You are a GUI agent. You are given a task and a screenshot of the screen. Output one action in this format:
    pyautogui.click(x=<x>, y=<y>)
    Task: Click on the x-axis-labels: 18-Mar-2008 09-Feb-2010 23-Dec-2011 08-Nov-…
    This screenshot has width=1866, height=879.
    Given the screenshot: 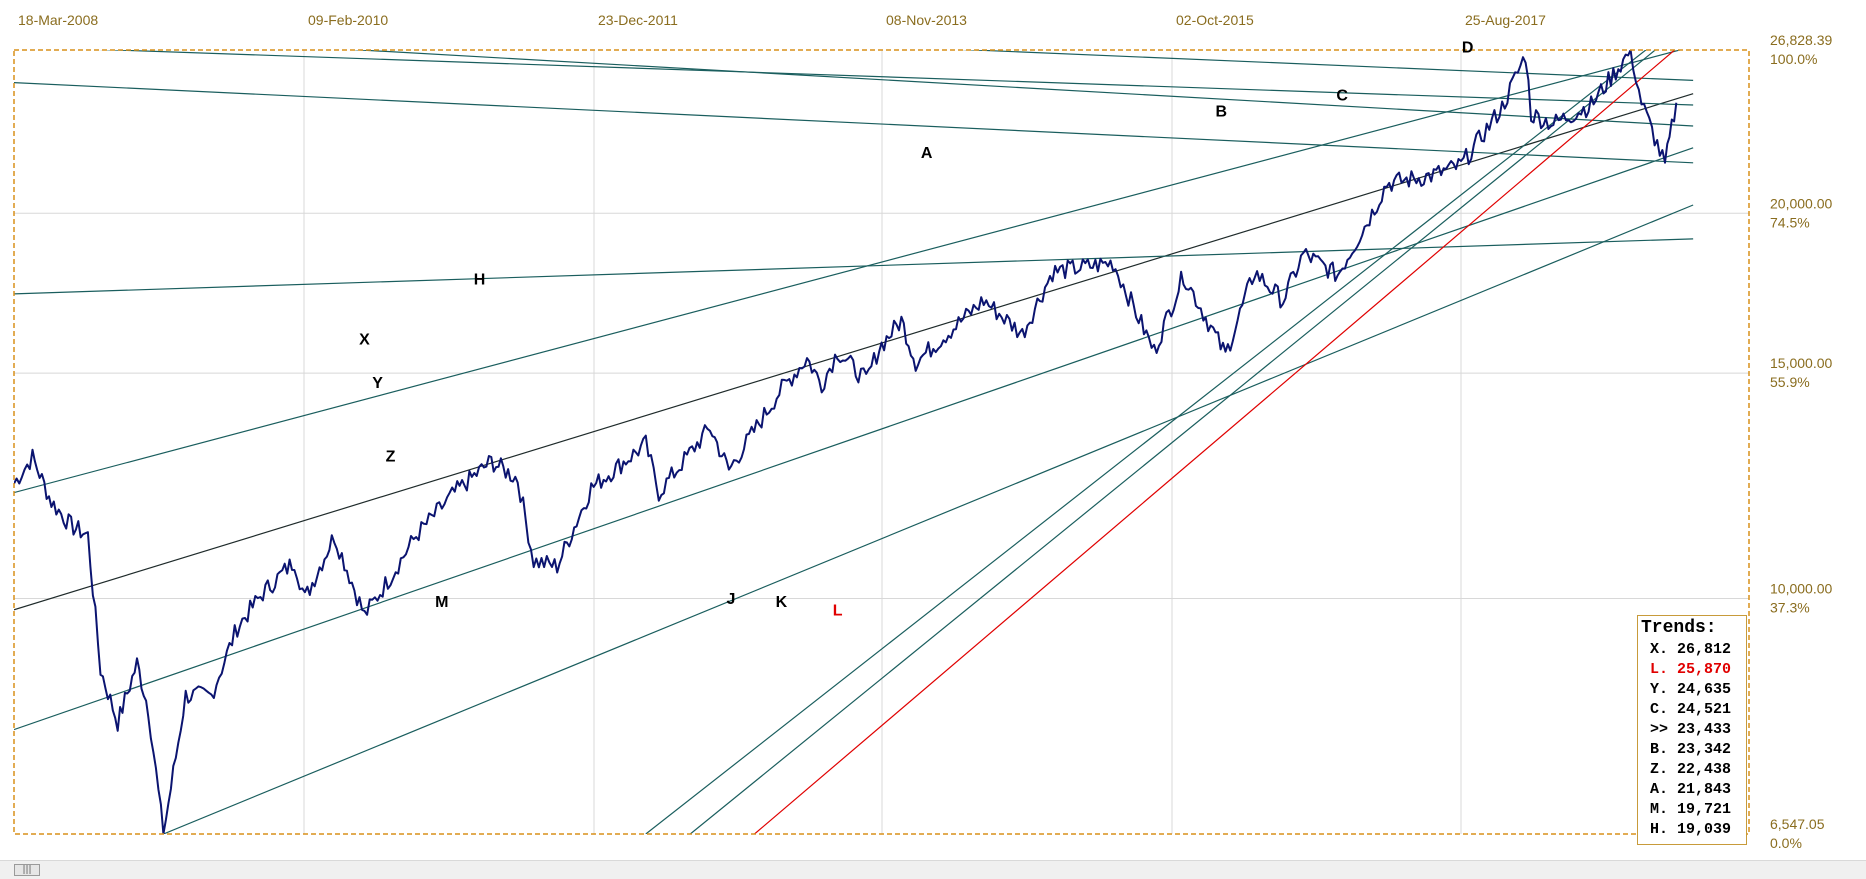 What is the action you would take?
    pyautogui.click(x=782, y=20)
    